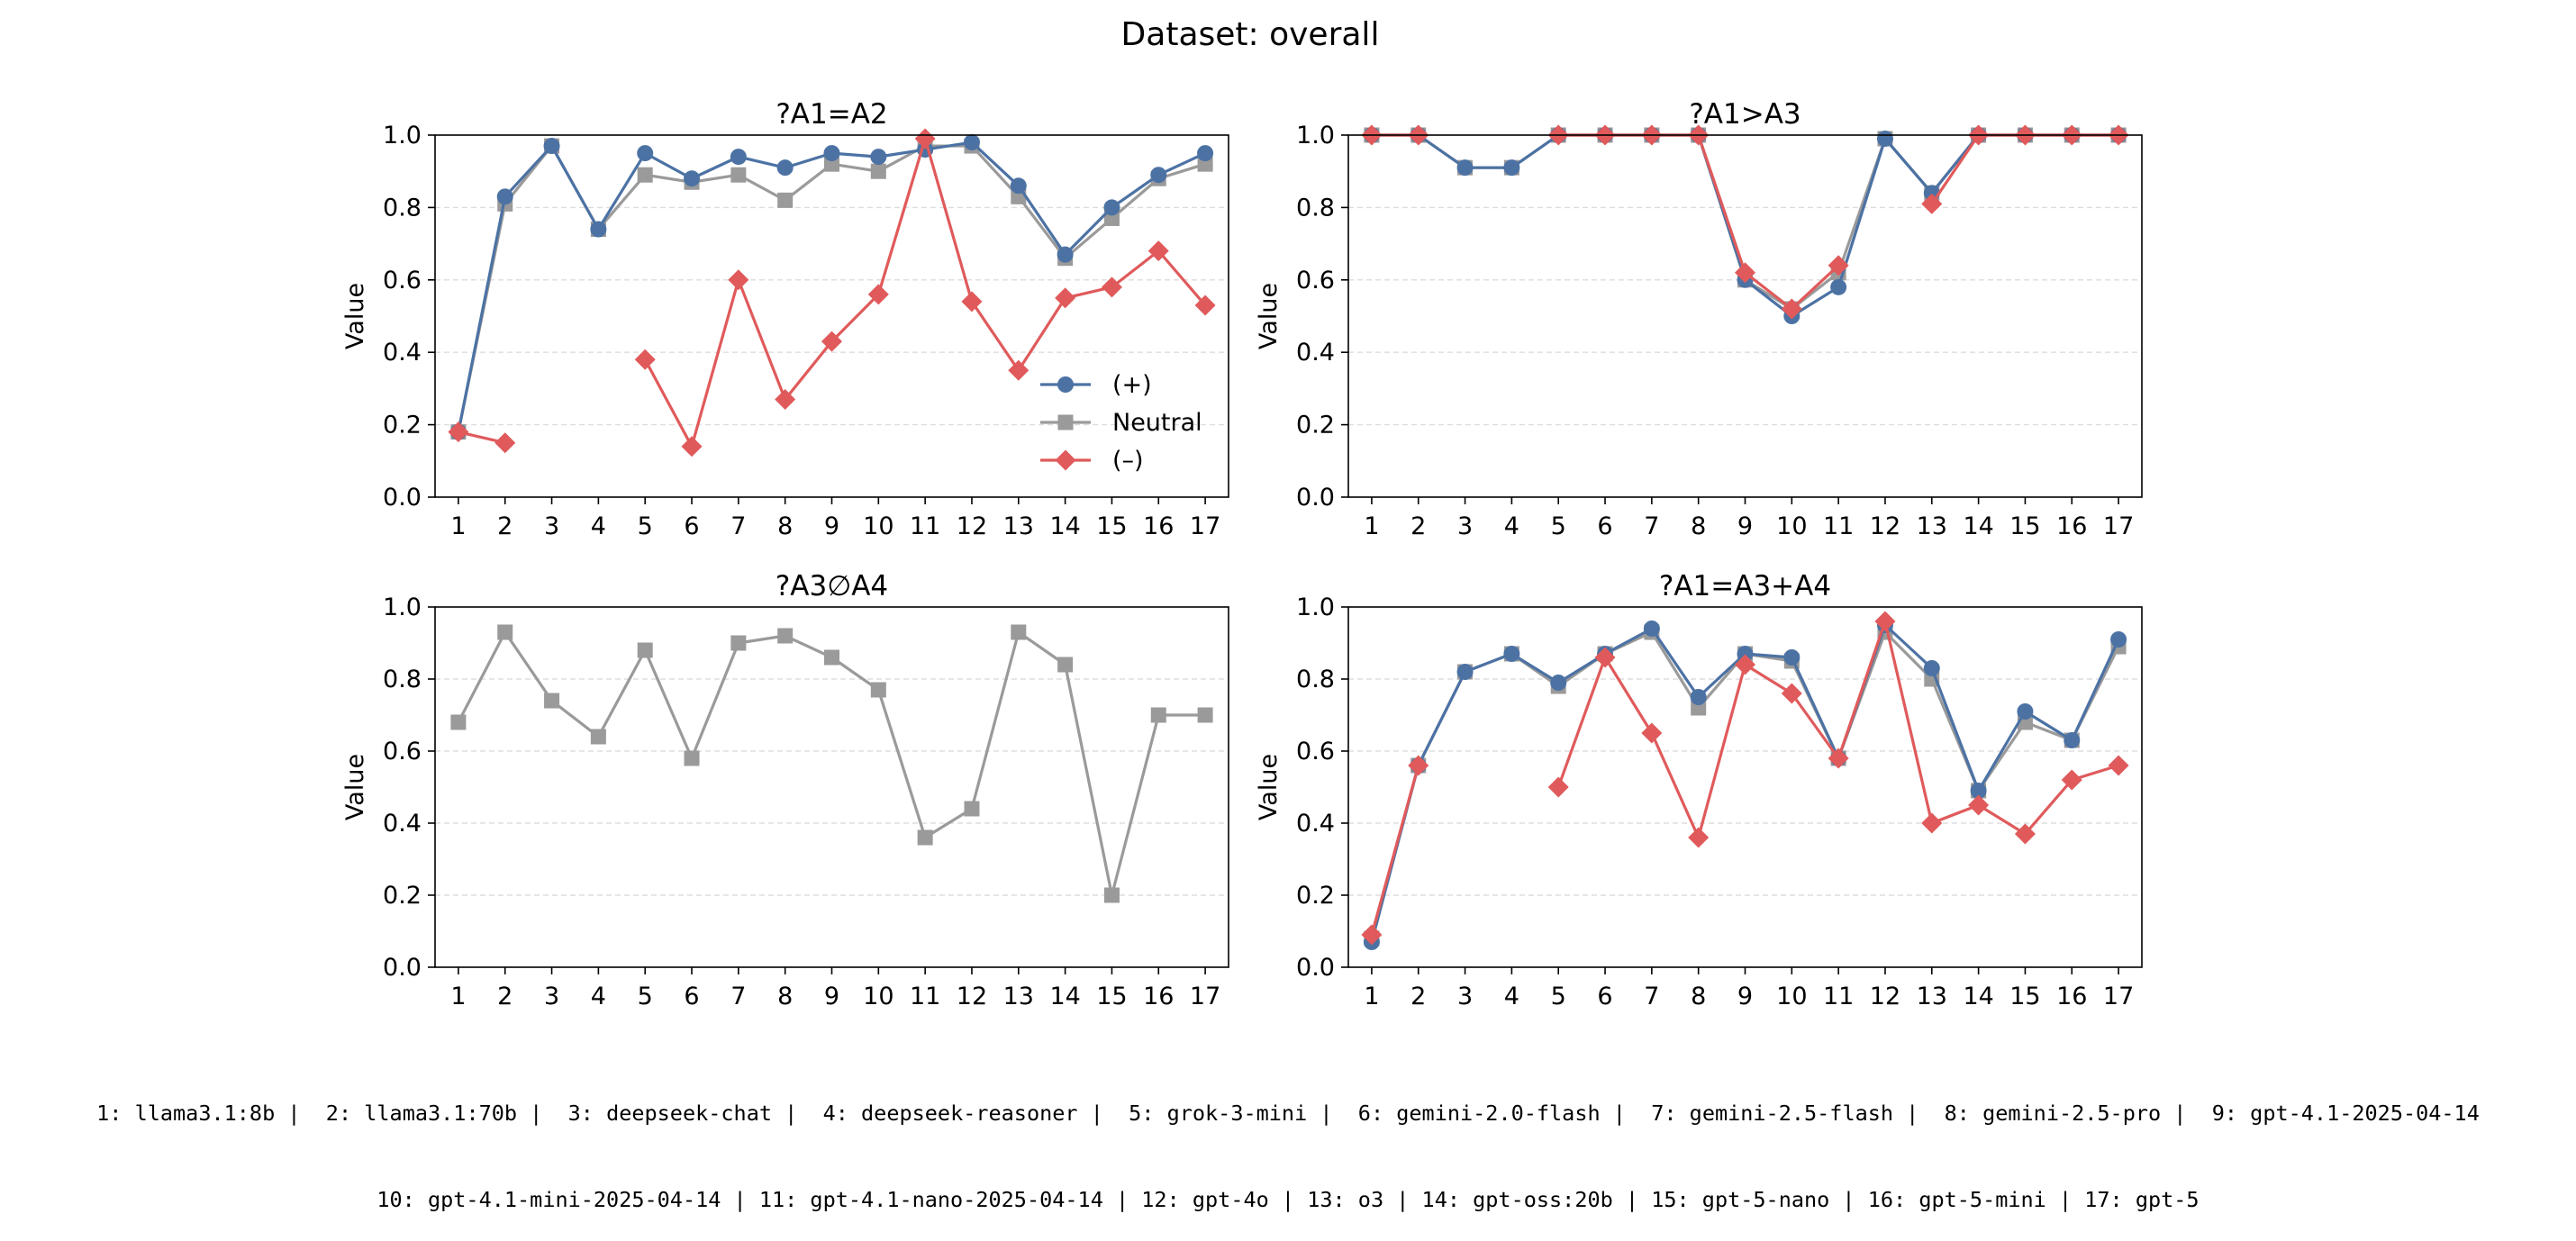 Image resolution: width=2576 pixels, height=1241 pixels. I want to click on series-line-neutral, so click(831, 763).